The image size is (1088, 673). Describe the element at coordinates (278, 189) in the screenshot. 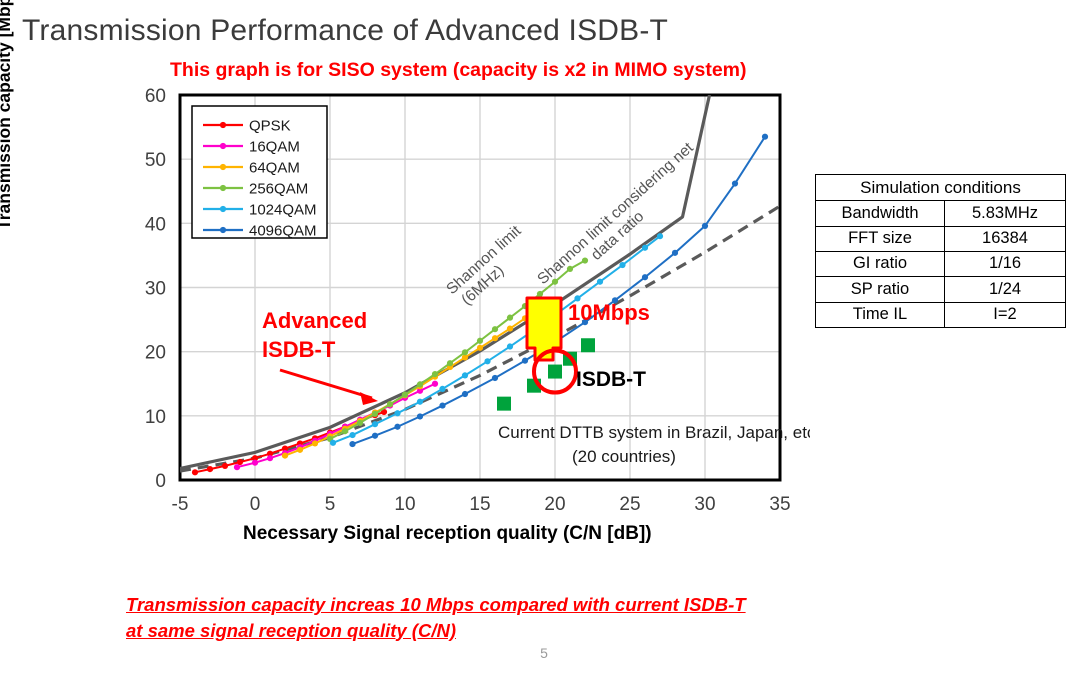

I see `legend-label: 256QAM` at that location.